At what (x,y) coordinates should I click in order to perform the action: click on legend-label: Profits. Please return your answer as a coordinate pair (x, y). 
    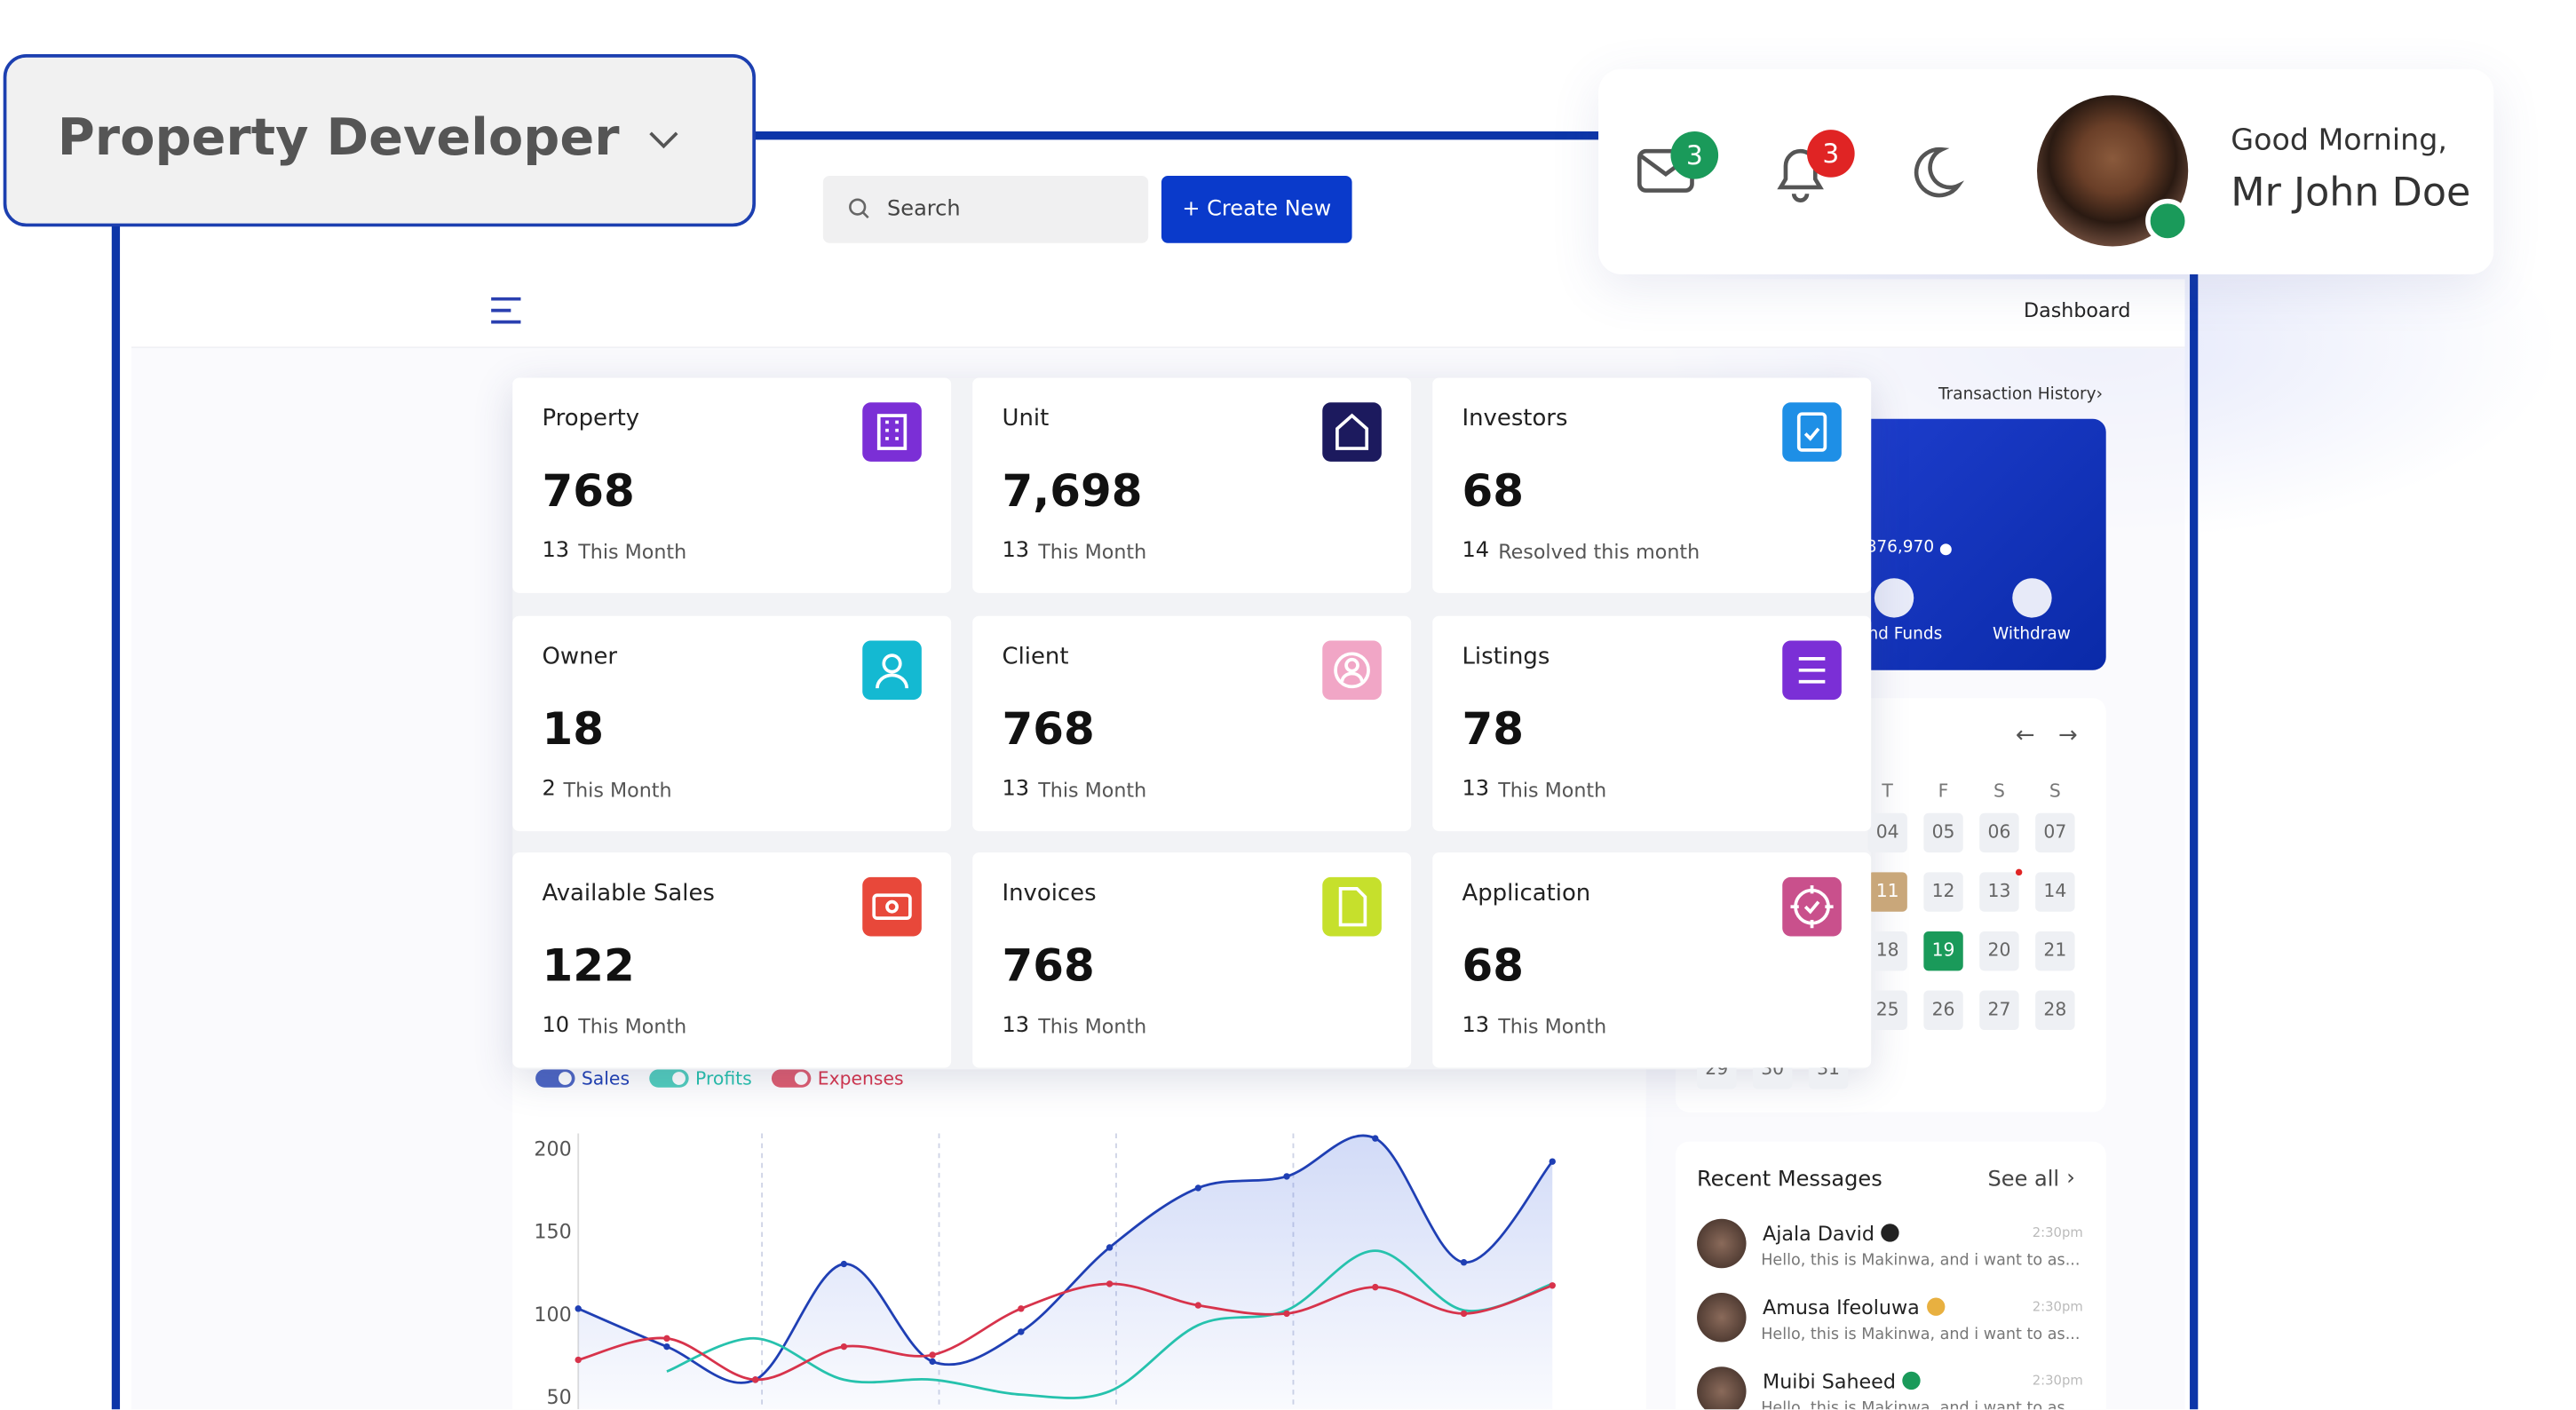
    Looking at the image, I should click on (723, 1078).